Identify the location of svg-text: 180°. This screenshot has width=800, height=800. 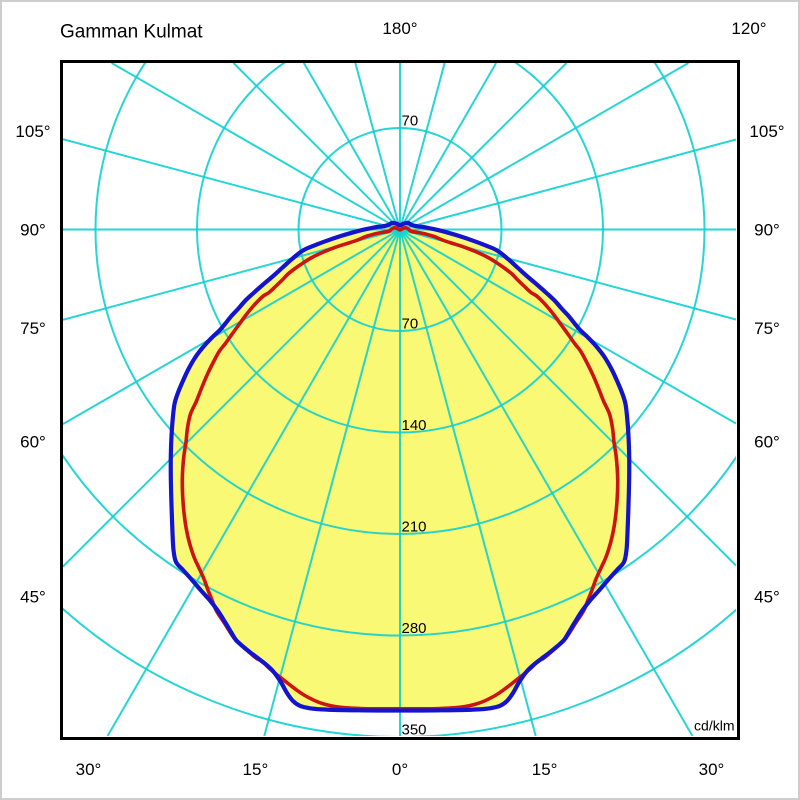
(399, 28).